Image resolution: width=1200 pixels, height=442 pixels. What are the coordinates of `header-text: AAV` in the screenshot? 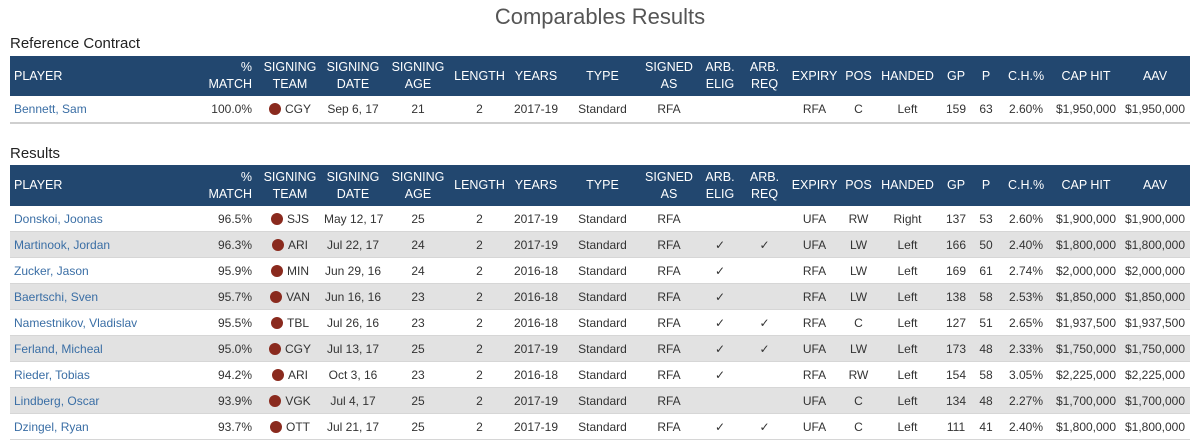 It's located at (1155, 75).